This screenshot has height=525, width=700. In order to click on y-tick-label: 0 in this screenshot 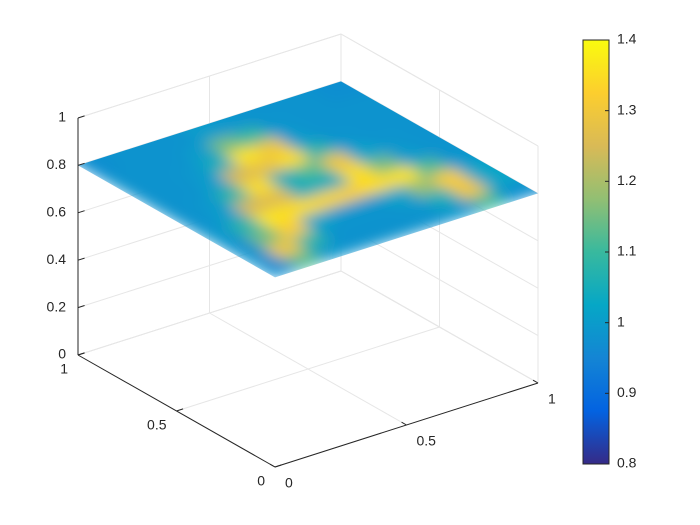, I will do `click(261, 481)`.